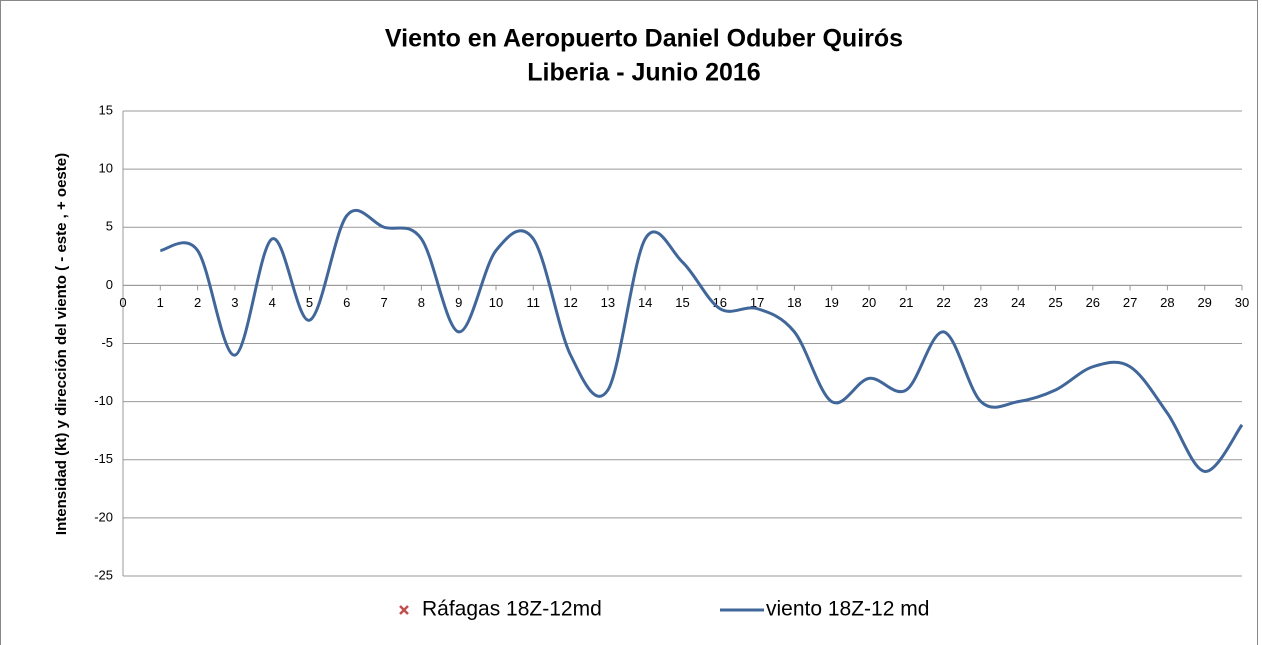 Image resolution: width=1262 pixels, height=645 pixels. I want to click on y-tick-label: -10, so click(103, 400).